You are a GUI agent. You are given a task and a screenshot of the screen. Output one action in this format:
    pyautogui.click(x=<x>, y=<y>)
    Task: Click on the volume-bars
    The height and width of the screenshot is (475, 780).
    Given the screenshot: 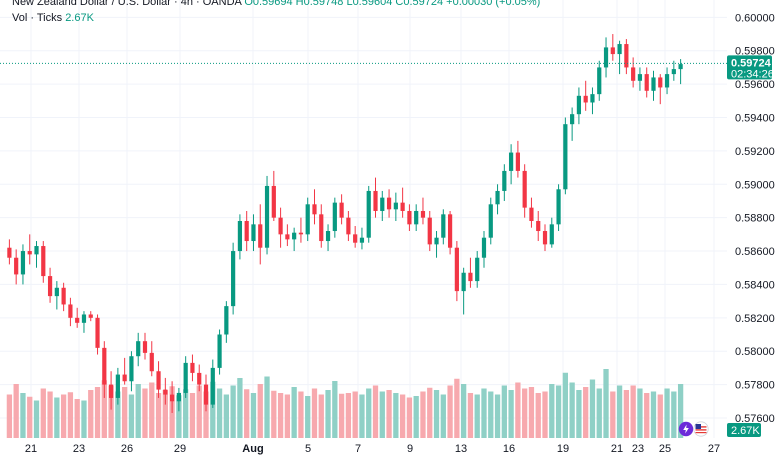 What is the action you would take?
    pyautogui.click(x=345, y=403)
    